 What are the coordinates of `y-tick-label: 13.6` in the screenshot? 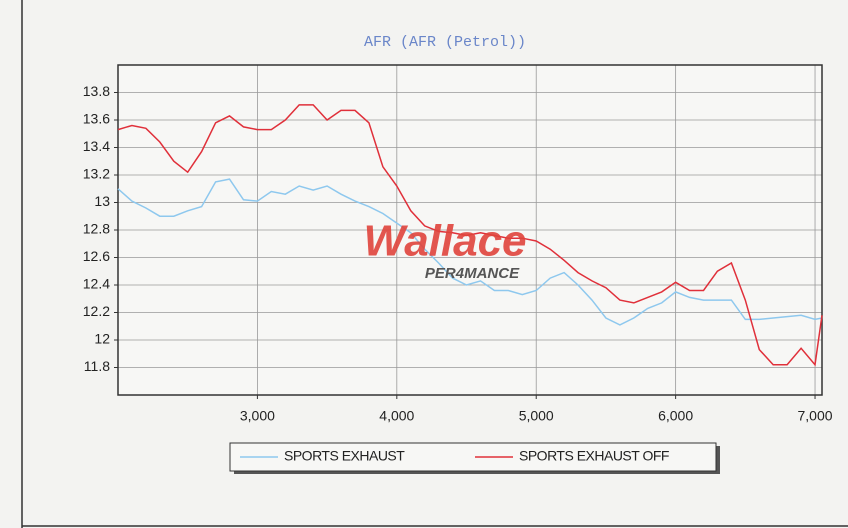 It's located at (96, 119).